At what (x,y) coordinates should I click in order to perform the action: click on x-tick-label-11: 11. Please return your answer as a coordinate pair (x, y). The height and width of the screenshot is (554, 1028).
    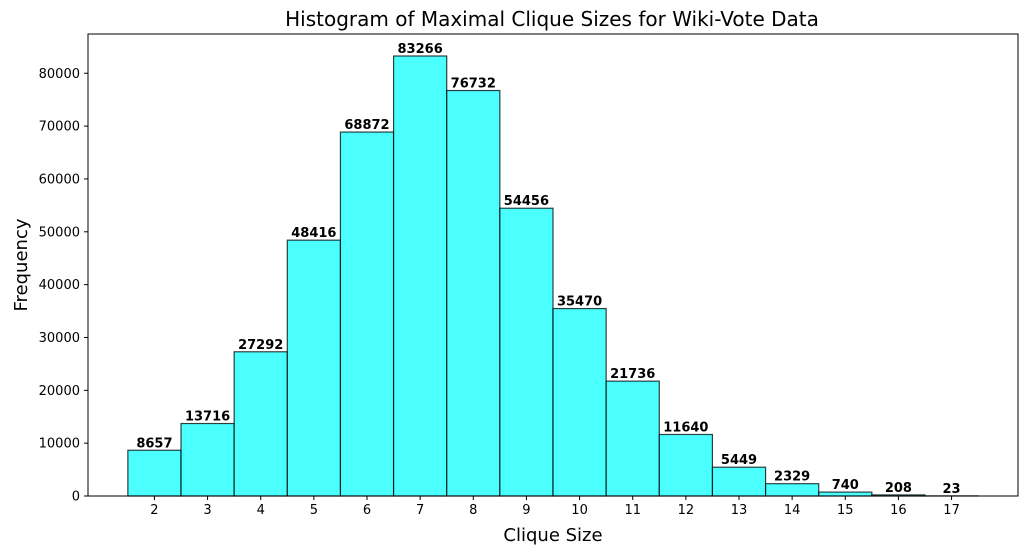
    Looking at the image, I should click on (632, 510).